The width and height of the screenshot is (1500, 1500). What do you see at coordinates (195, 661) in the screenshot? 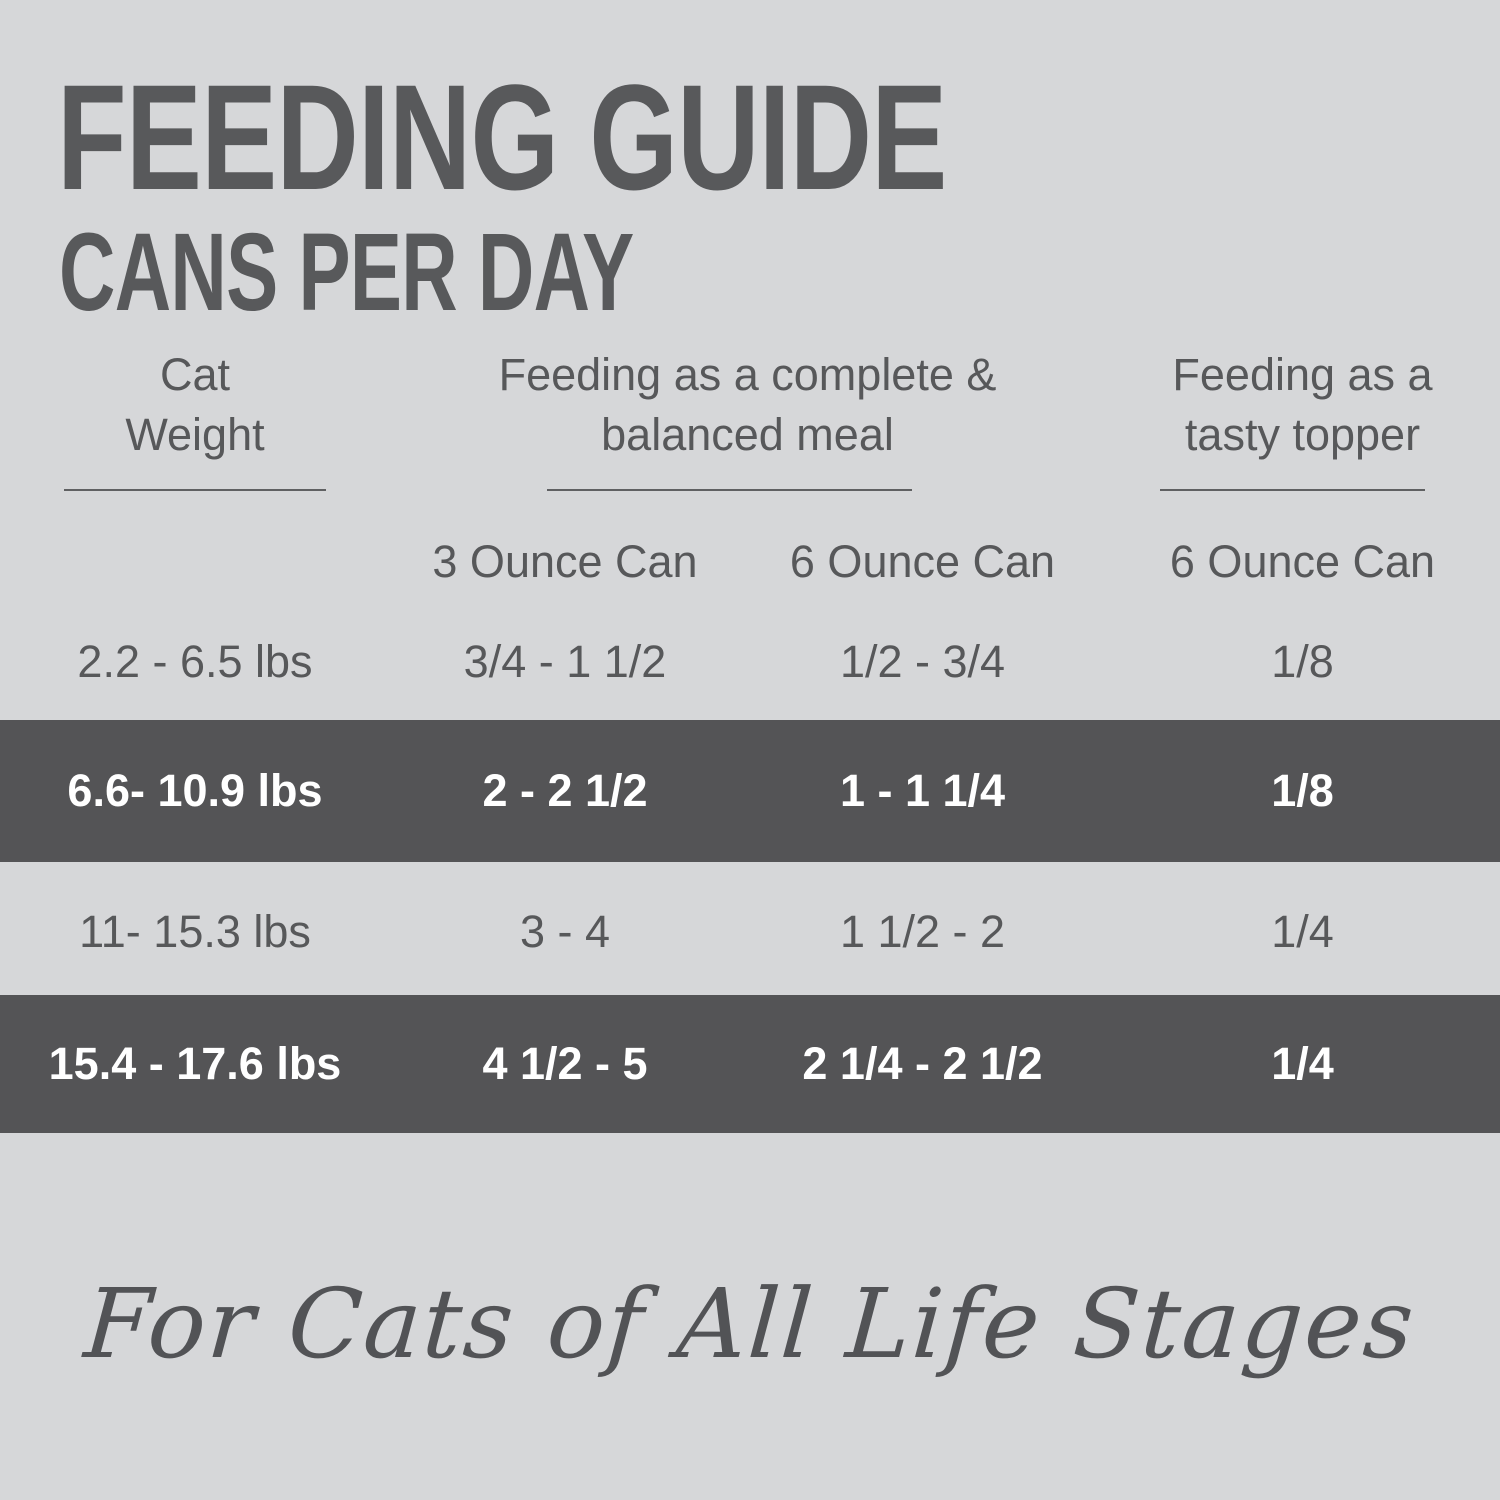
I see `cell-cat-weight: 2.2 - 6.5 lbs` at bounding box center [195, 661].